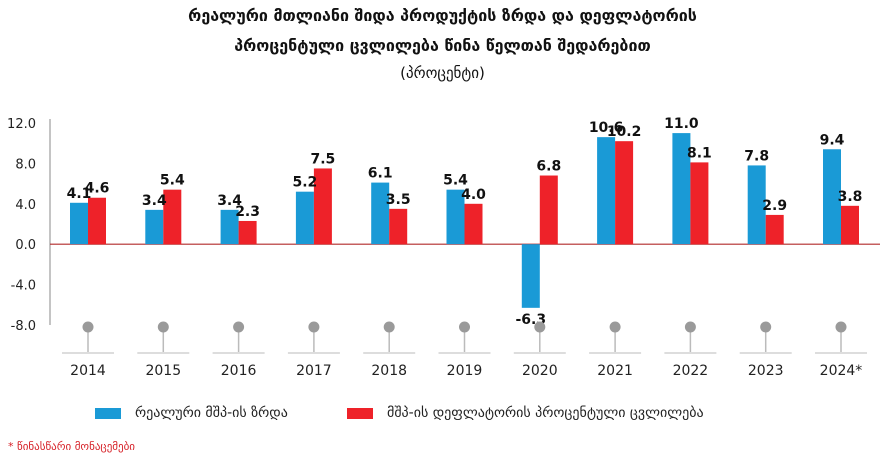 The width and height of the screenshot is (885, 457). What do you see at coordinates (25, 164) in the screenshot?
I see `y-tick-label: 8.0` at bounding box center [25, 164].